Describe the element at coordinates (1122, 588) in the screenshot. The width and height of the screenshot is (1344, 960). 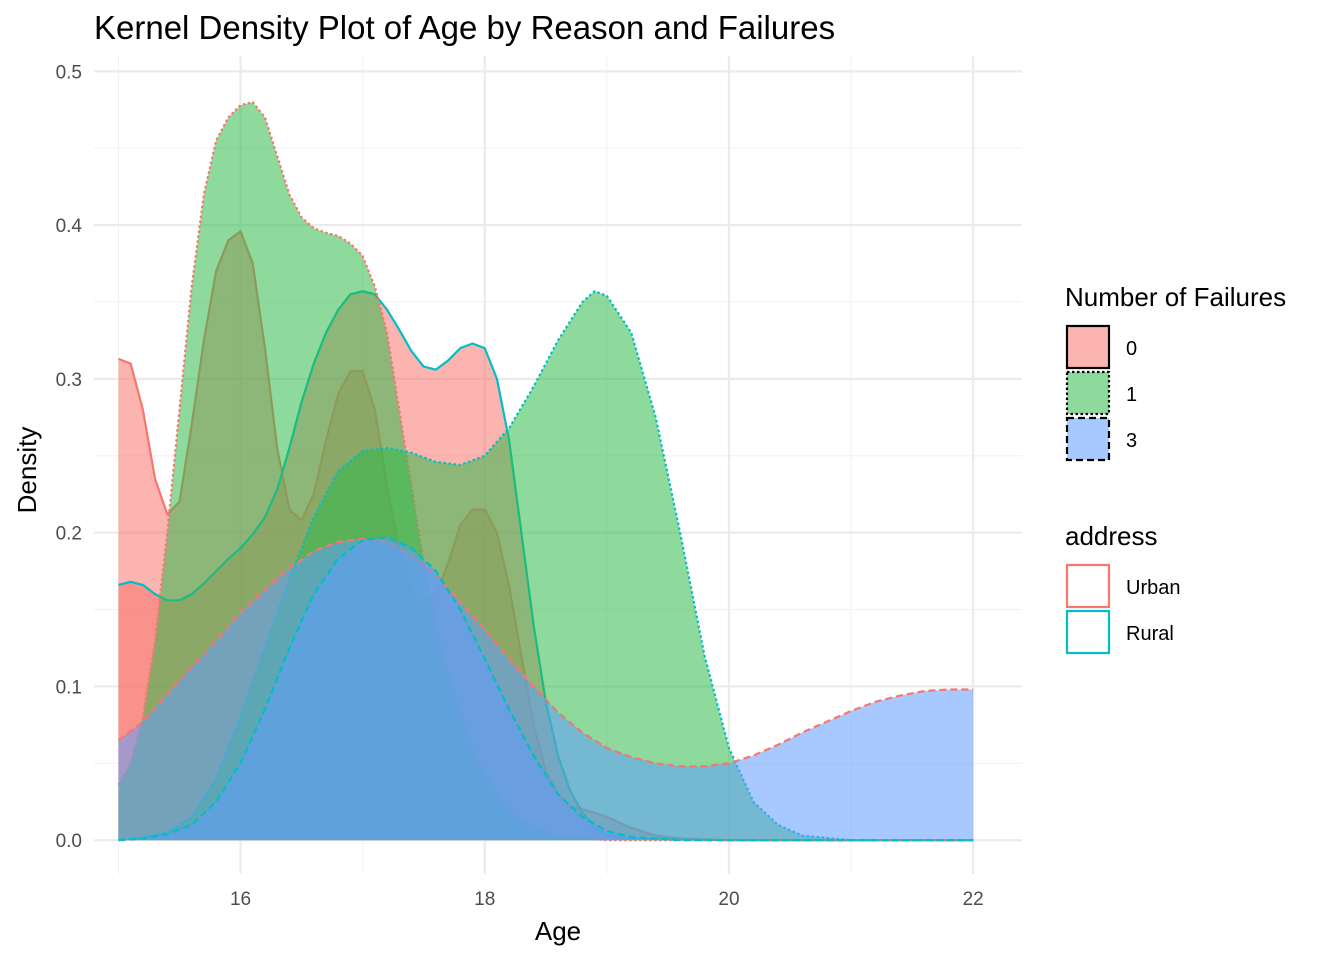
I see `legend-address: address Urban Rural` at that location.